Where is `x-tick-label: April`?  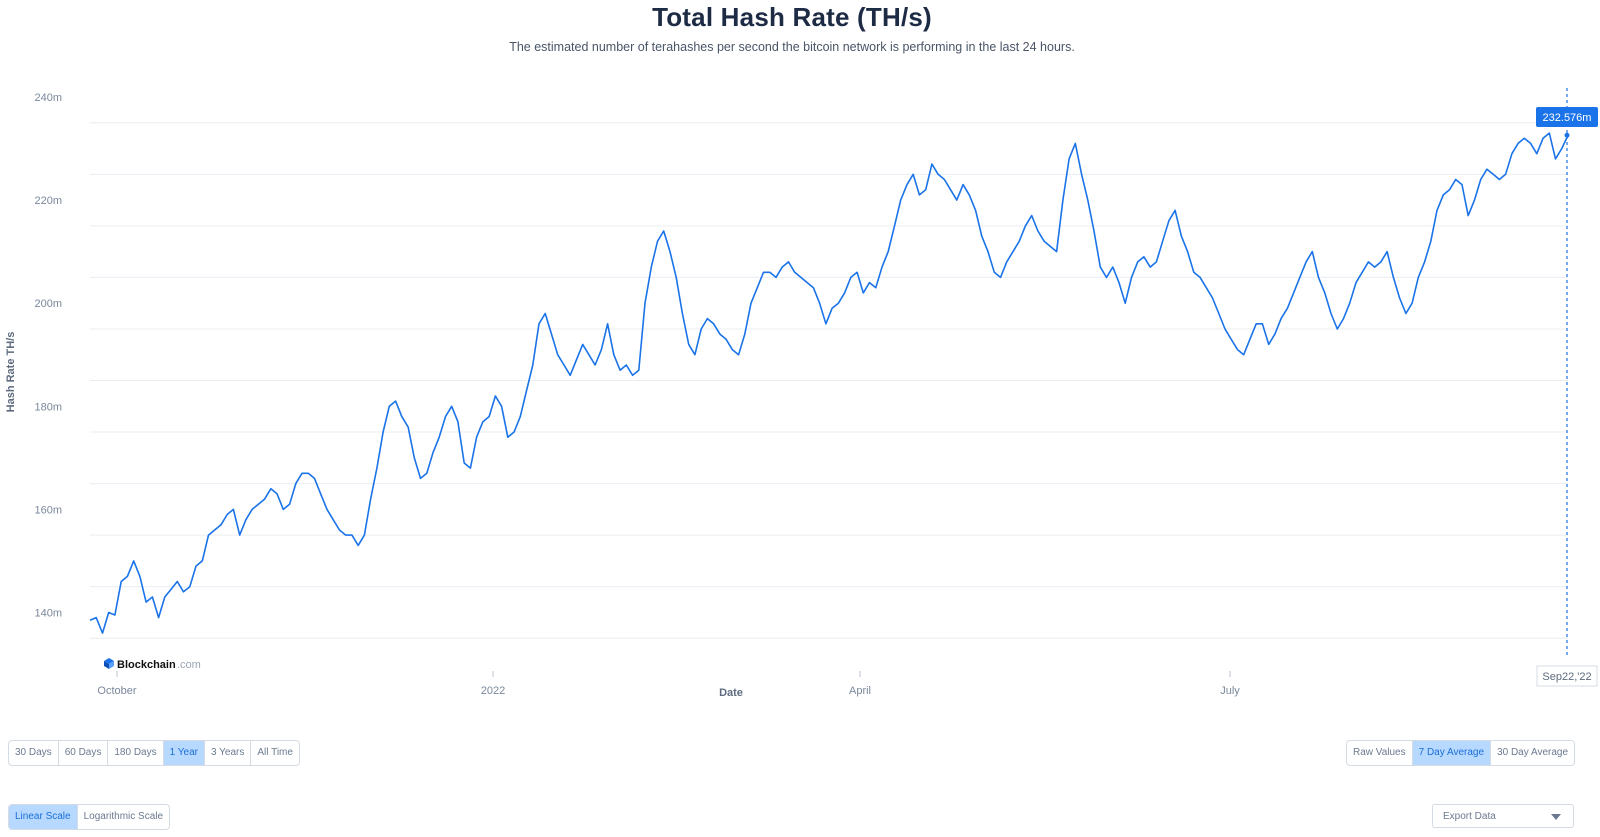
x-tick-label: April is located at coordinates (860, 691).